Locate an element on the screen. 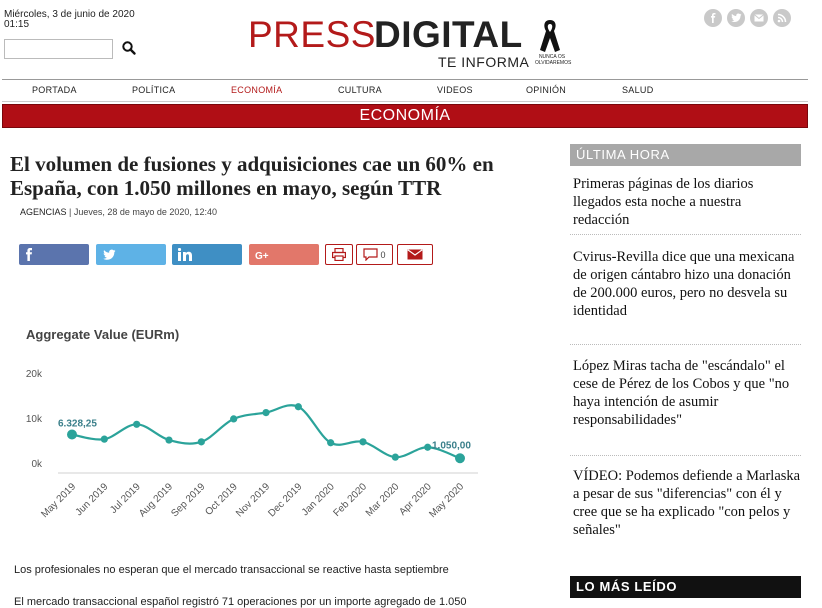 The image size is (822, 608). comment-icon is located at coordinates (371, 254).